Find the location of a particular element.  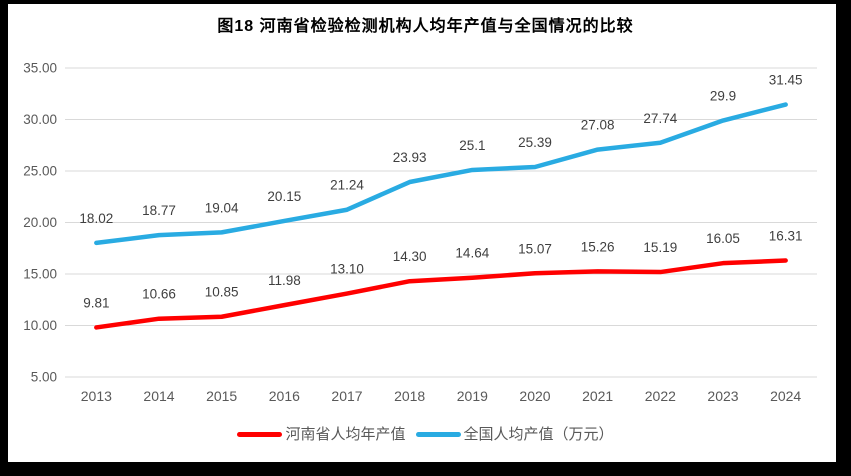

data-label-henan: 10.66 is located at coordinates (159, 294).